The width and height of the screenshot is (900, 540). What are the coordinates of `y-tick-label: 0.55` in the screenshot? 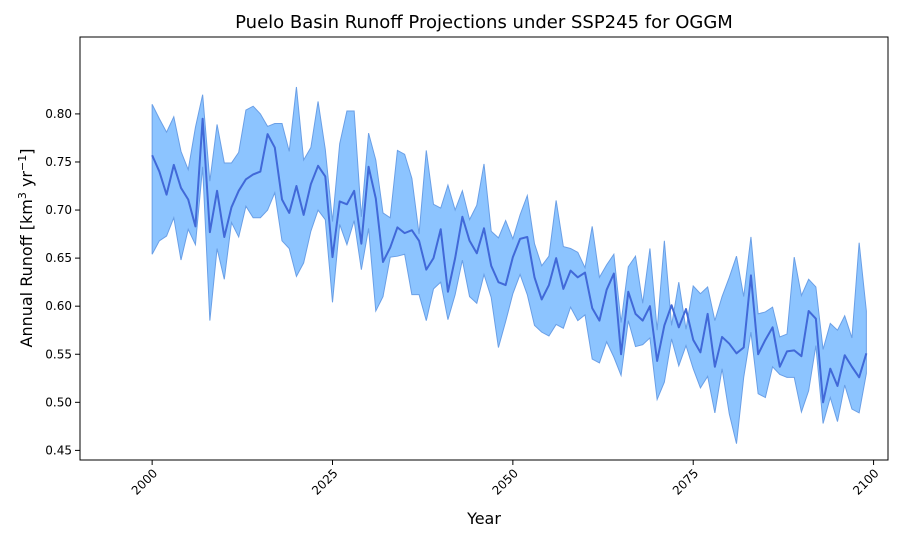 It's located at (58, 354).